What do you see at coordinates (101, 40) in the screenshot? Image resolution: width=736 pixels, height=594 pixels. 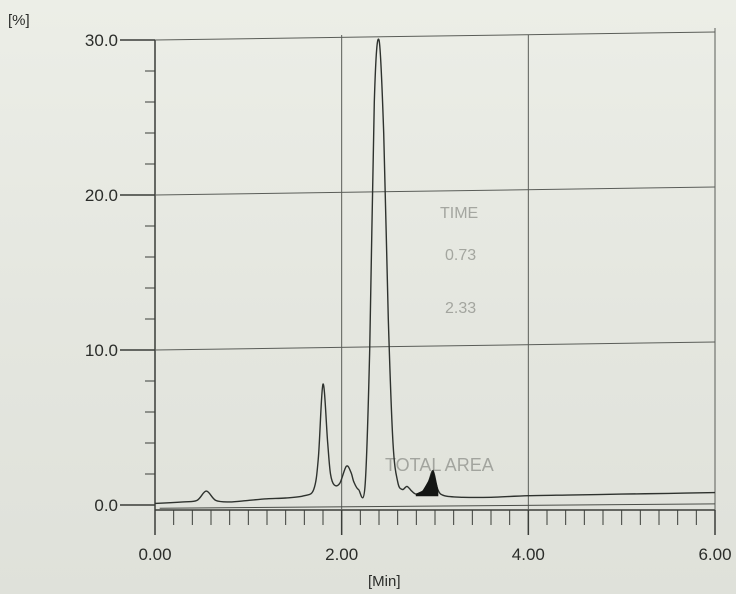 I see `y-tick-label: 30.0` at bounding box center [101, 40].